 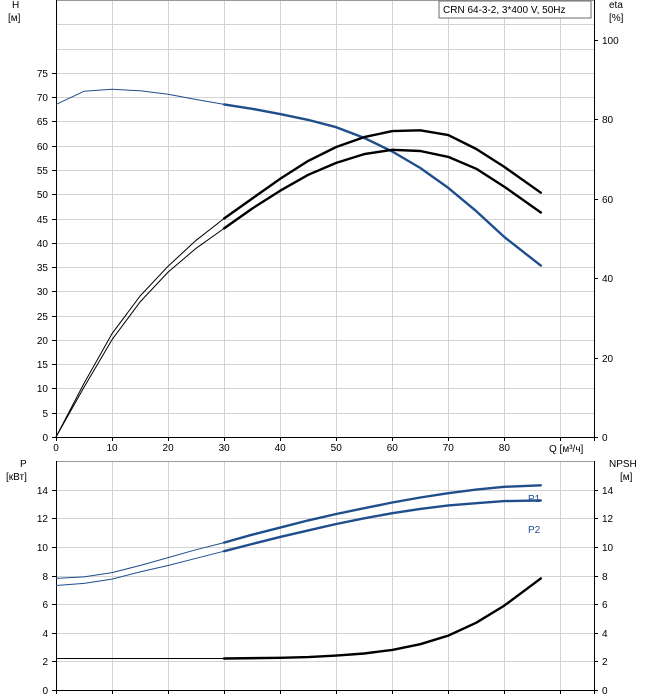 What do you see at coordinates (14, 18) in the screenshot?
I see `y-left-unit-upper: [м]` at bounding box center [14, 18].